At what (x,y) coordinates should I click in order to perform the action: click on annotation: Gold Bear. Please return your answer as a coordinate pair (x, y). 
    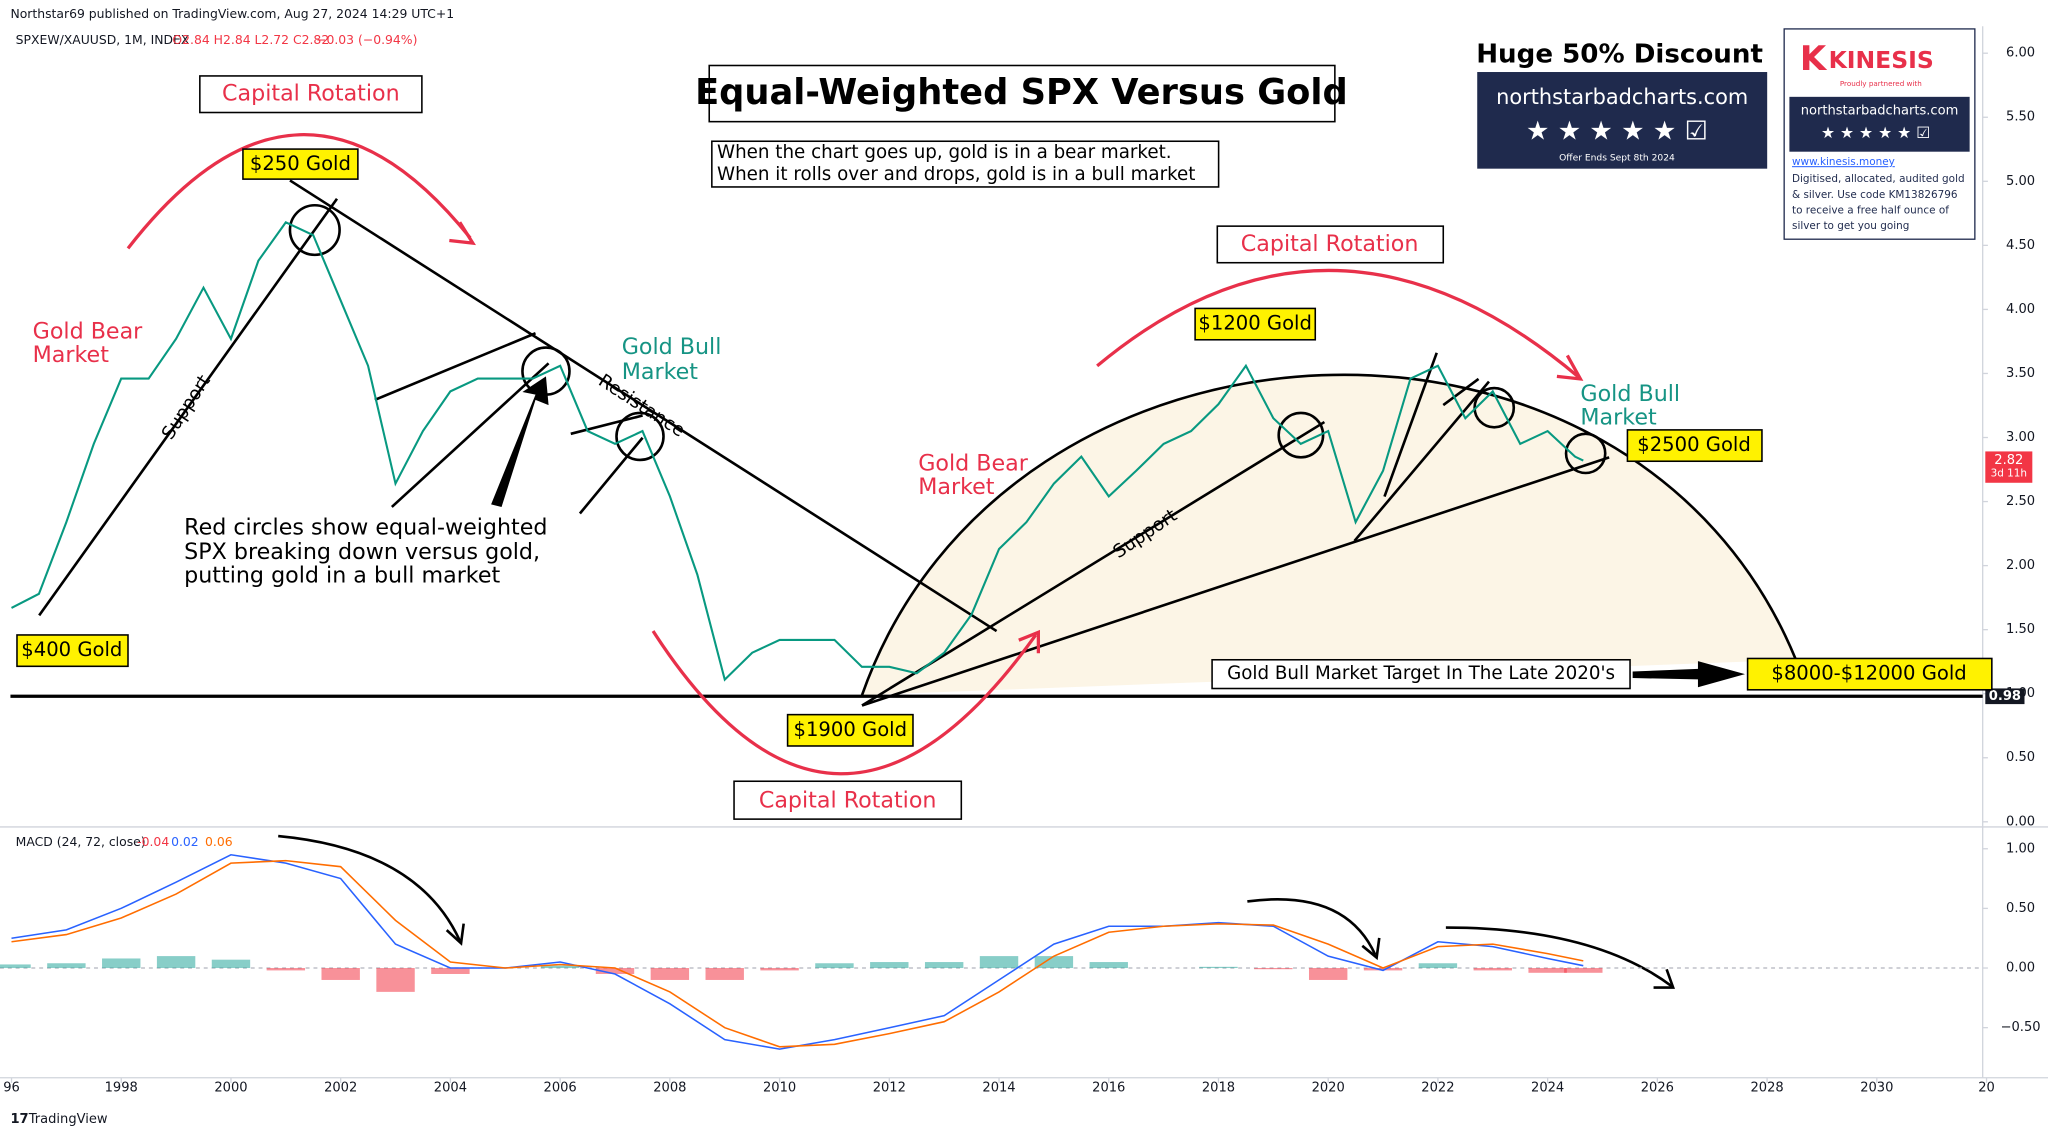
    Looking at the image, I should click on (88, 331).